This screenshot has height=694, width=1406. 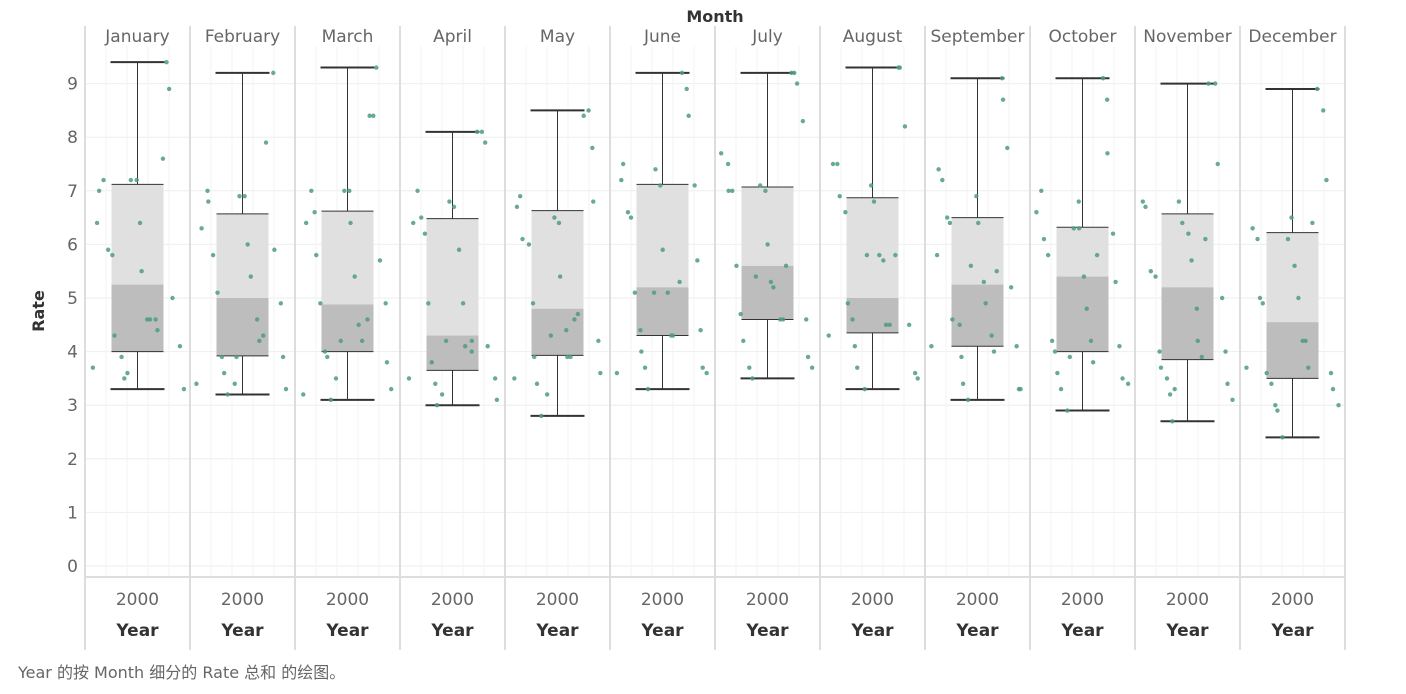 What do you see at coordinates (72, 85) in the screenshot?
I see `y-tick-label: 9` at bounding box center [72, 85].